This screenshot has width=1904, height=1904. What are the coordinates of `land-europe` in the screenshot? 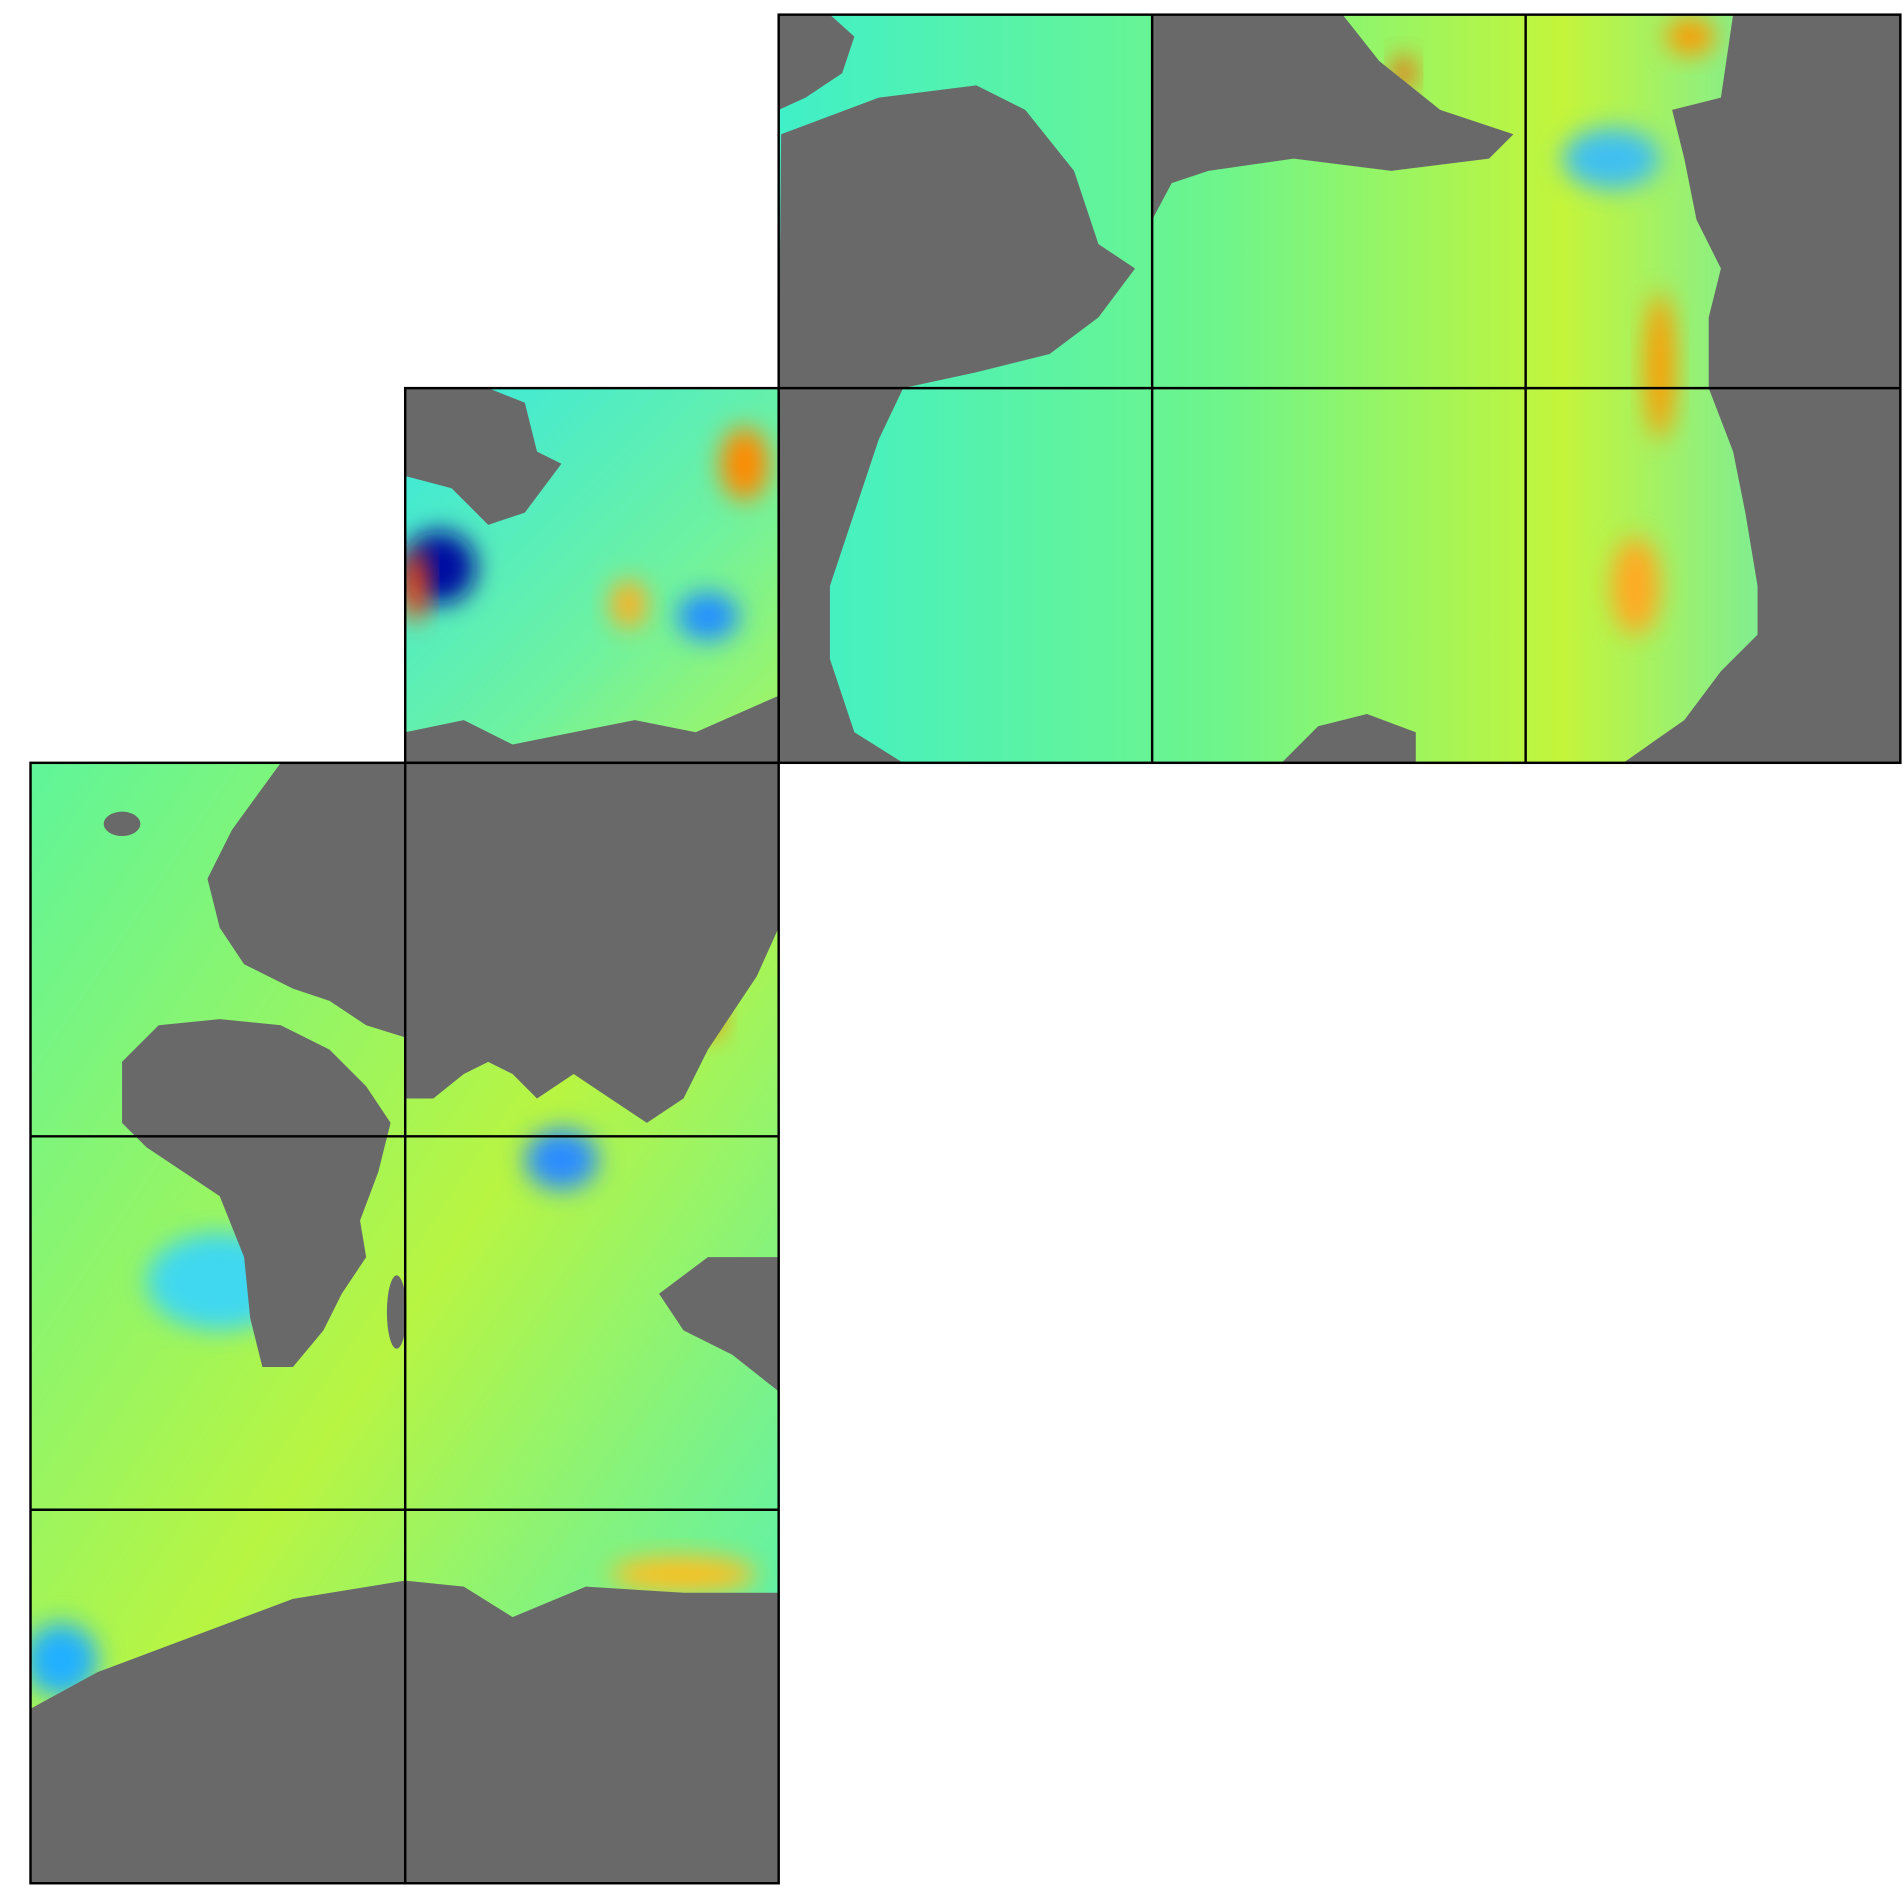 It's located at (306, 900).